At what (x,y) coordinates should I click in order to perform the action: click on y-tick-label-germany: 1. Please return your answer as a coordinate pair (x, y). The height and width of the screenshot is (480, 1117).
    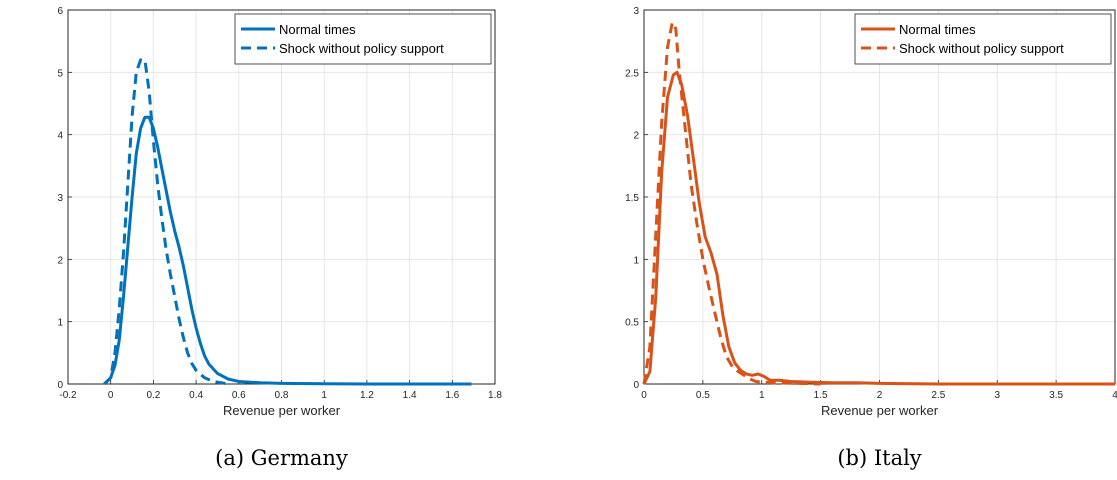
    Looking at the image, I should click on (60, 323).